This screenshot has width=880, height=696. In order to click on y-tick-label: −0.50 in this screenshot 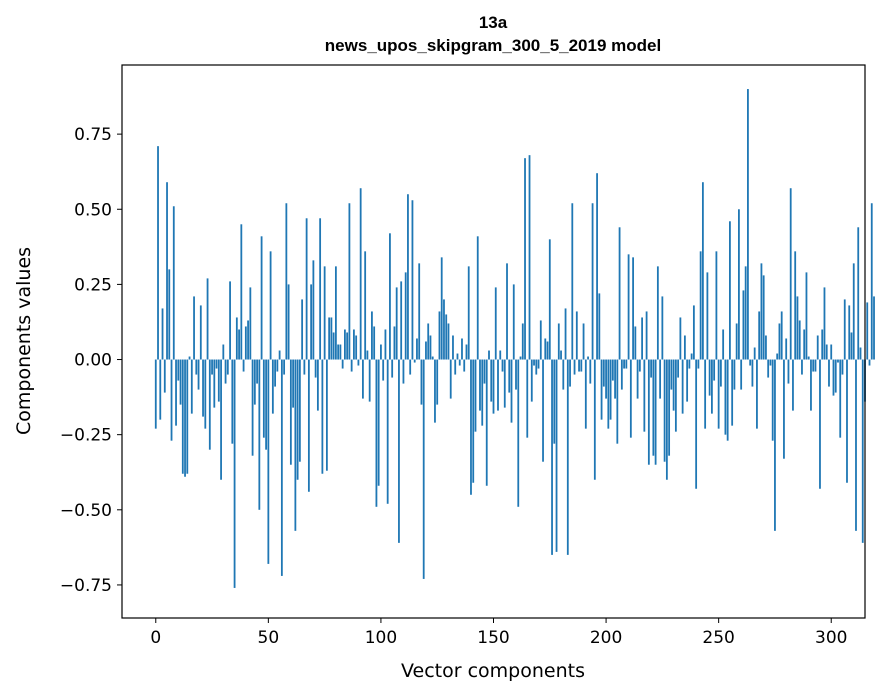, I will do `click(86, 511)`.